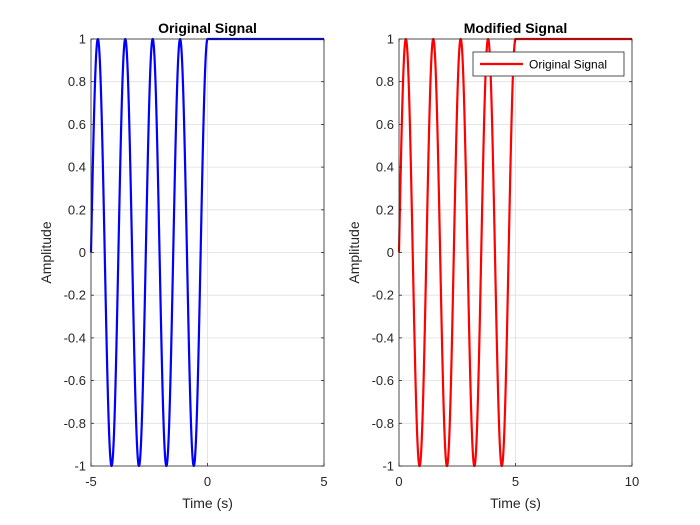  What do you see at coordinates (91, 481) in the screenshot?
I see `x-tick-label: -5` at bounding box center [91, 481].